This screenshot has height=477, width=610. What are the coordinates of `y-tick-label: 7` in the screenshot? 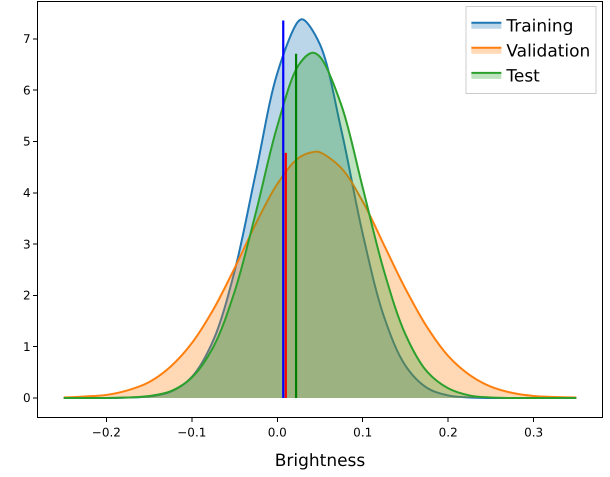 It's located at (26, 39).